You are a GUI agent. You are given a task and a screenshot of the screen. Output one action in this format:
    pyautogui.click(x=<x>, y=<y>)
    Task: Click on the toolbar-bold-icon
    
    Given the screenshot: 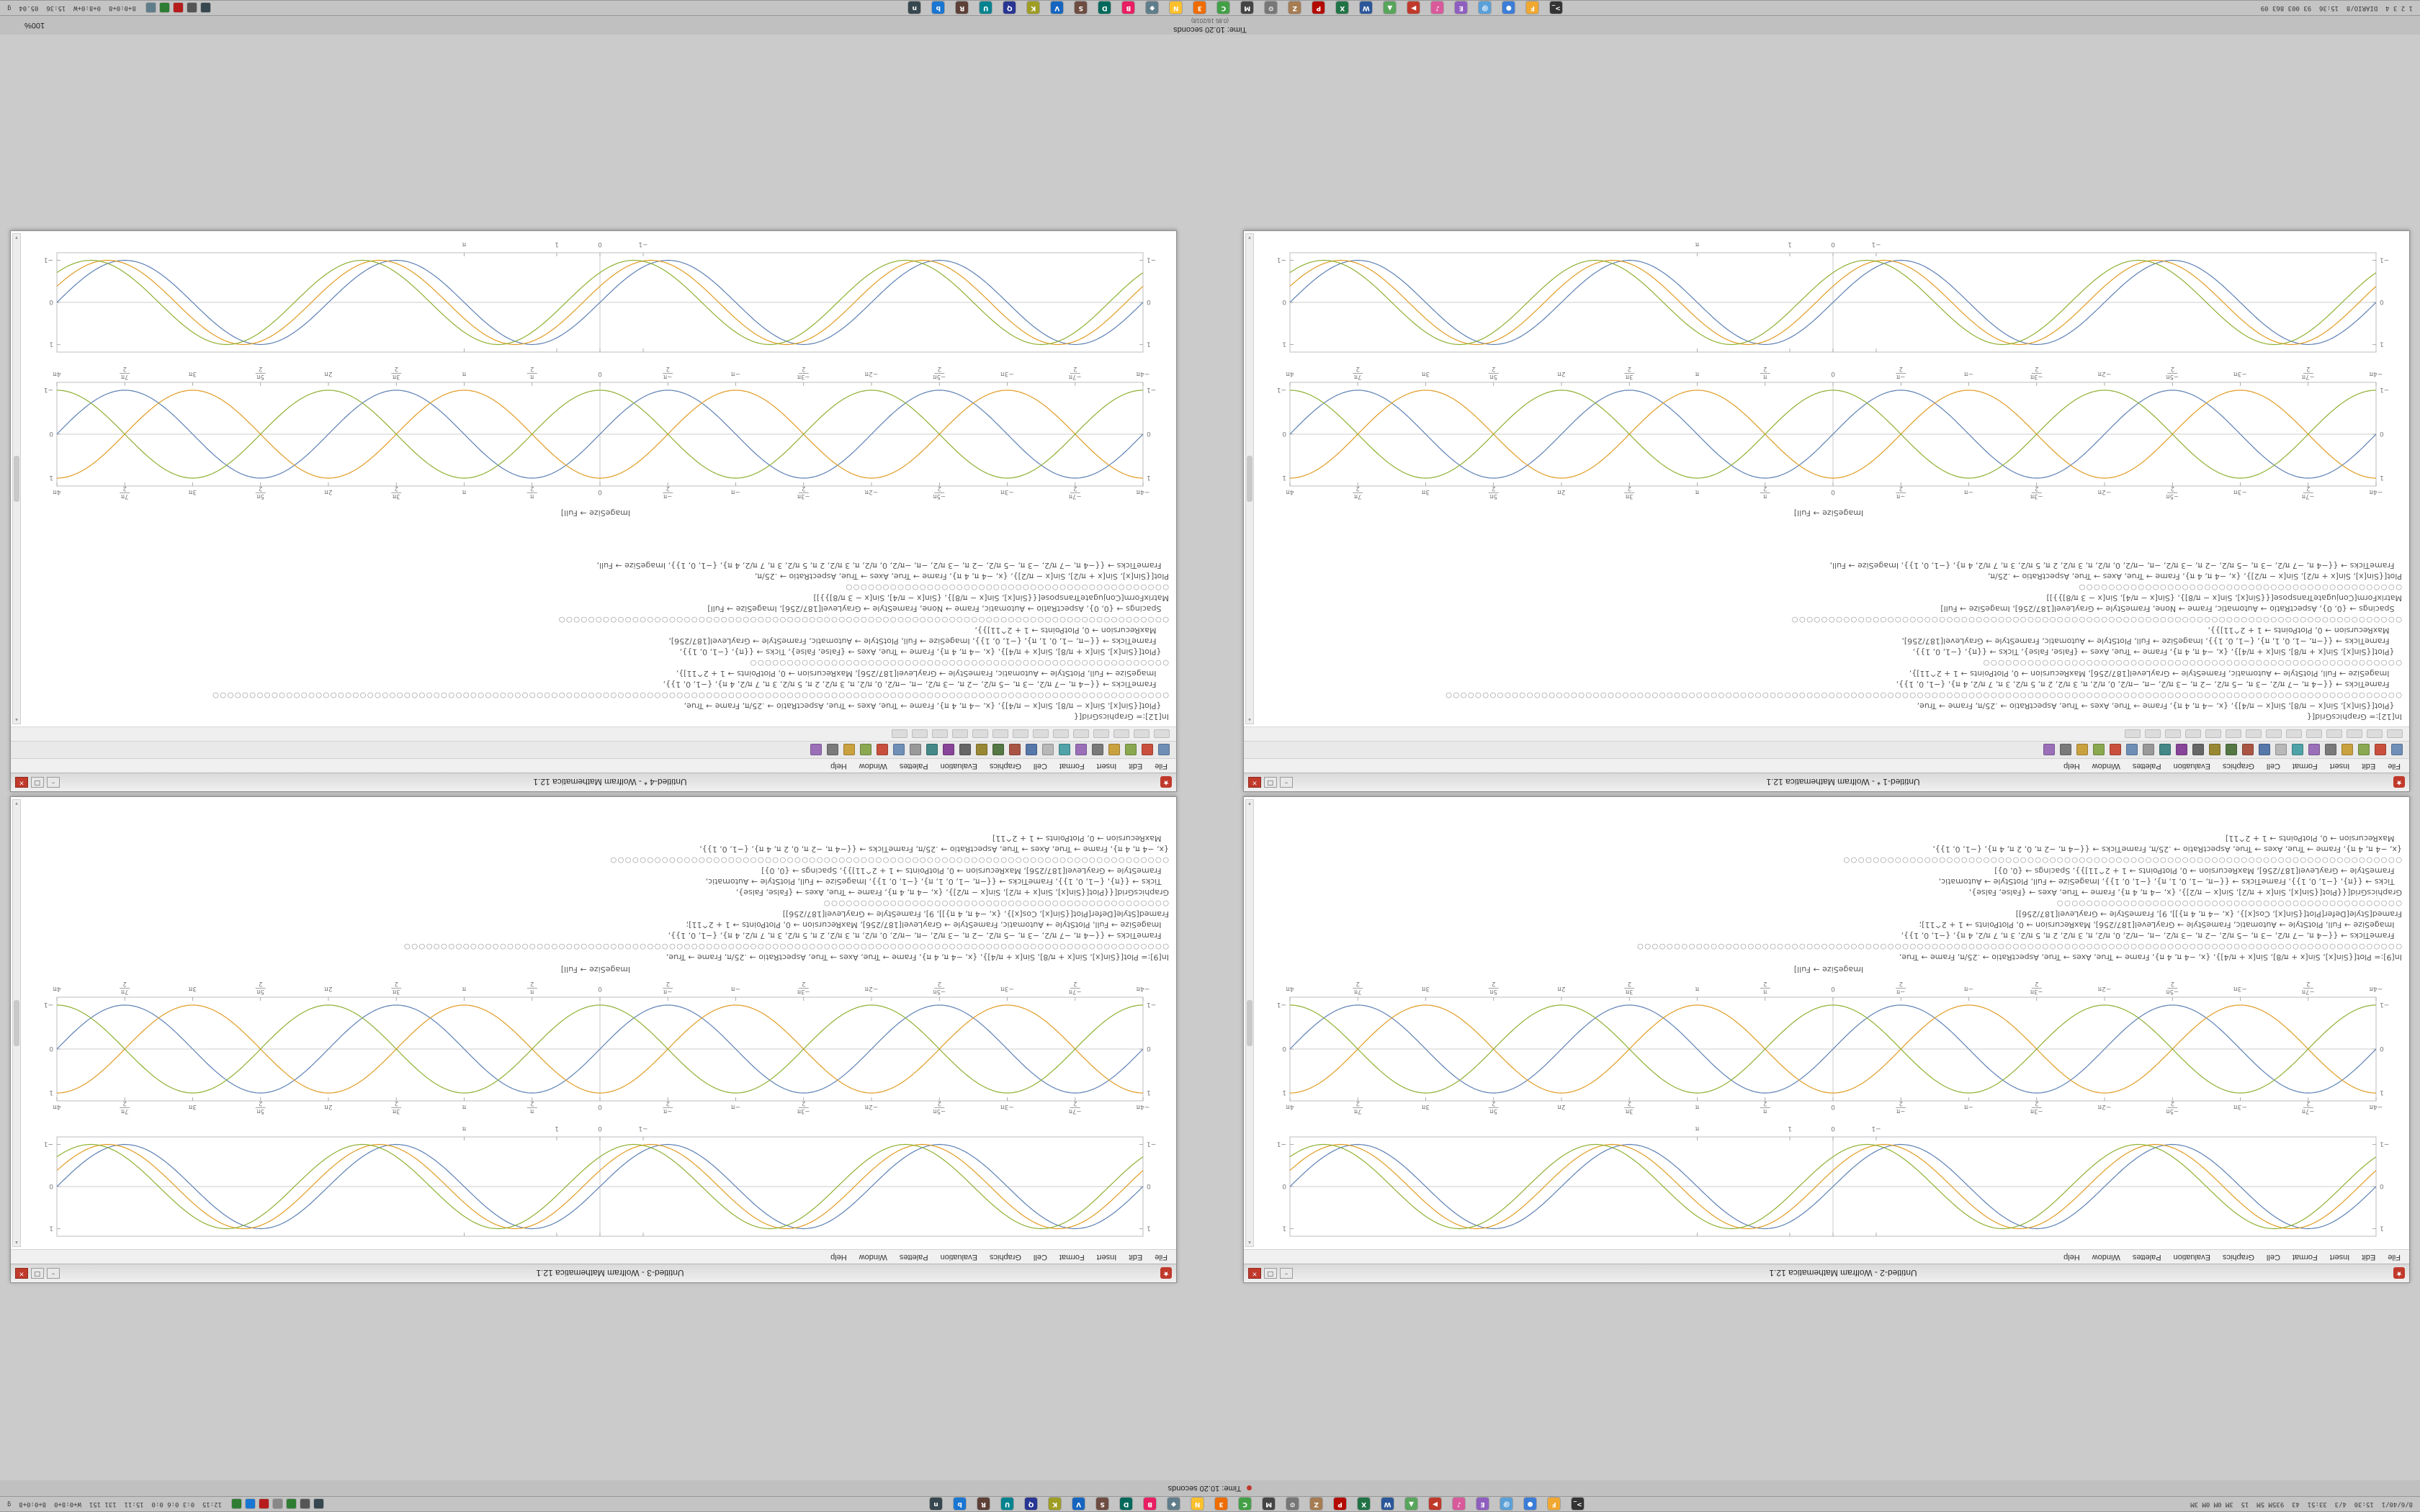 What is the action you would take?
    pyautogui.click(x=2181, y=750)
    